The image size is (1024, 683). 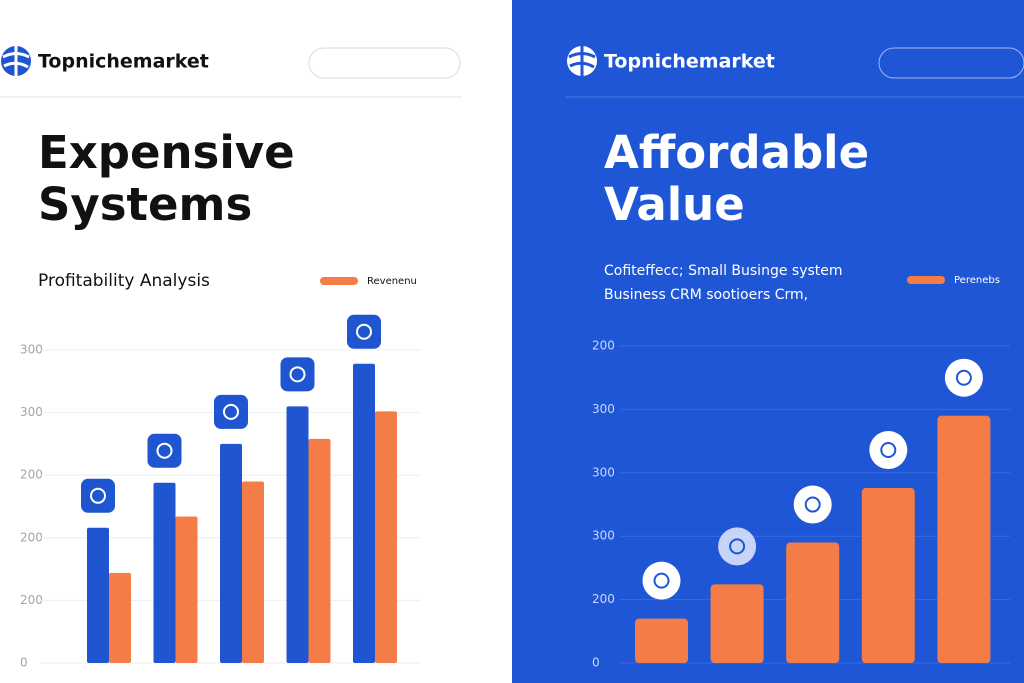 I want to click on legend-label: Perenebs, so click(x=977, y=280).